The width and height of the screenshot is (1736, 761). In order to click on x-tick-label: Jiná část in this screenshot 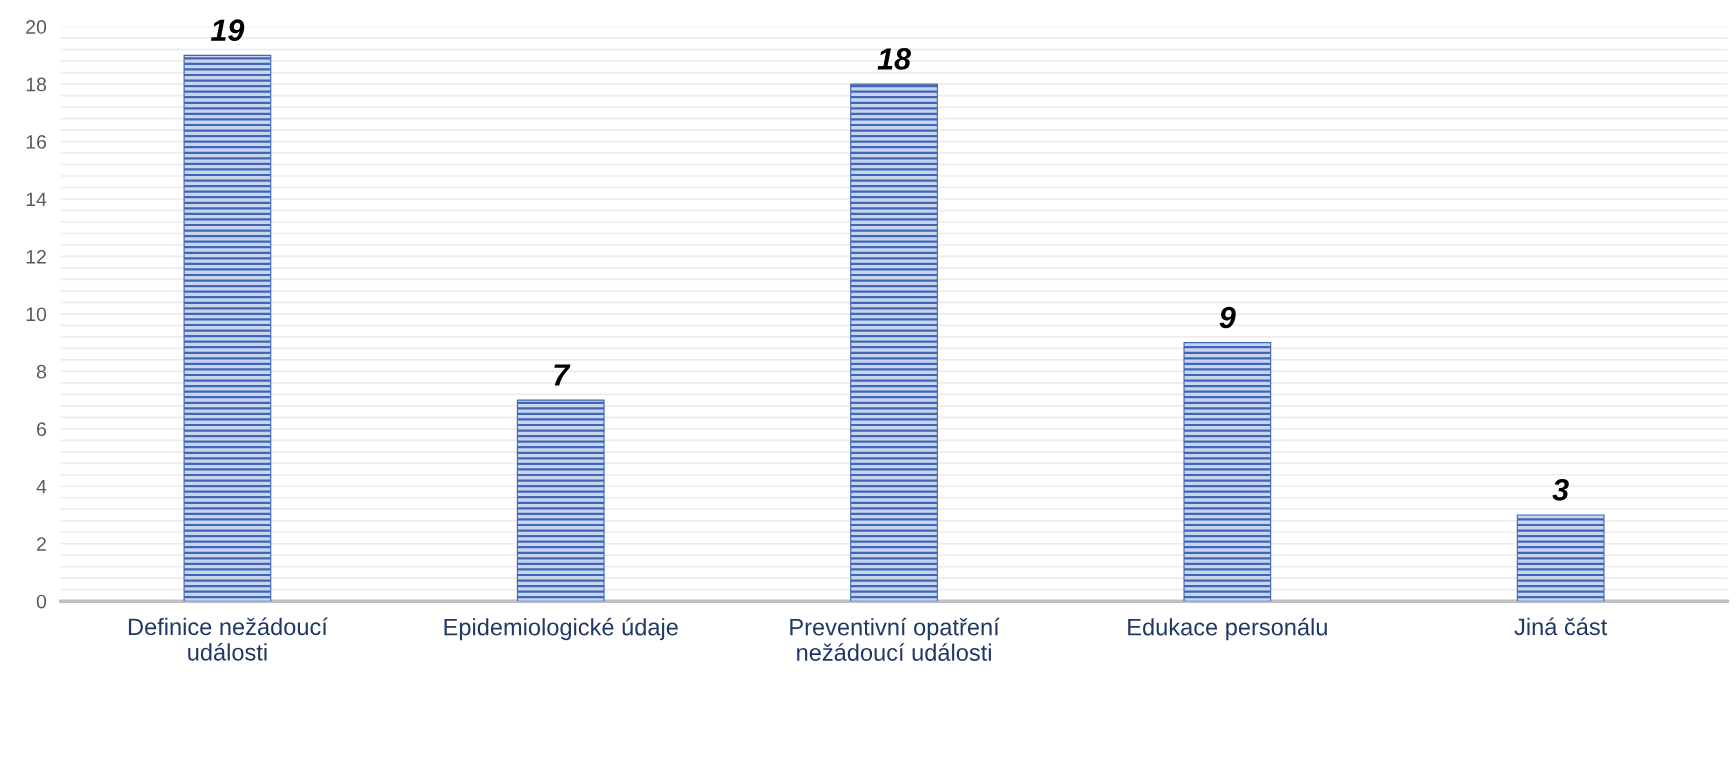, I will do `click(1561, 626)`.